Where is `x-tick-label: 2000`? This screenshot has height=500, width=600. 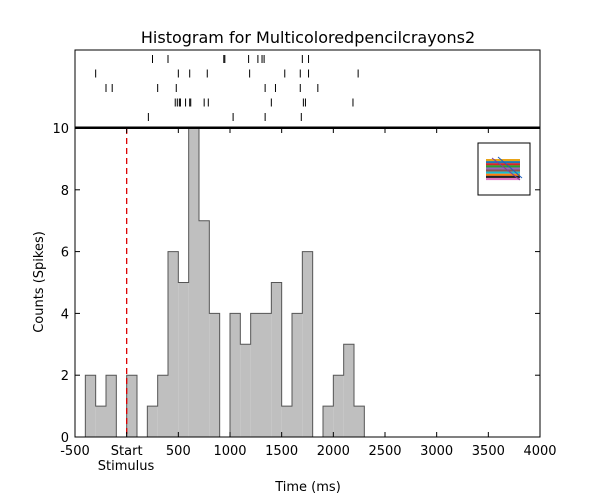 x-tick-label: 2000 is located at coordinates (333, 451).